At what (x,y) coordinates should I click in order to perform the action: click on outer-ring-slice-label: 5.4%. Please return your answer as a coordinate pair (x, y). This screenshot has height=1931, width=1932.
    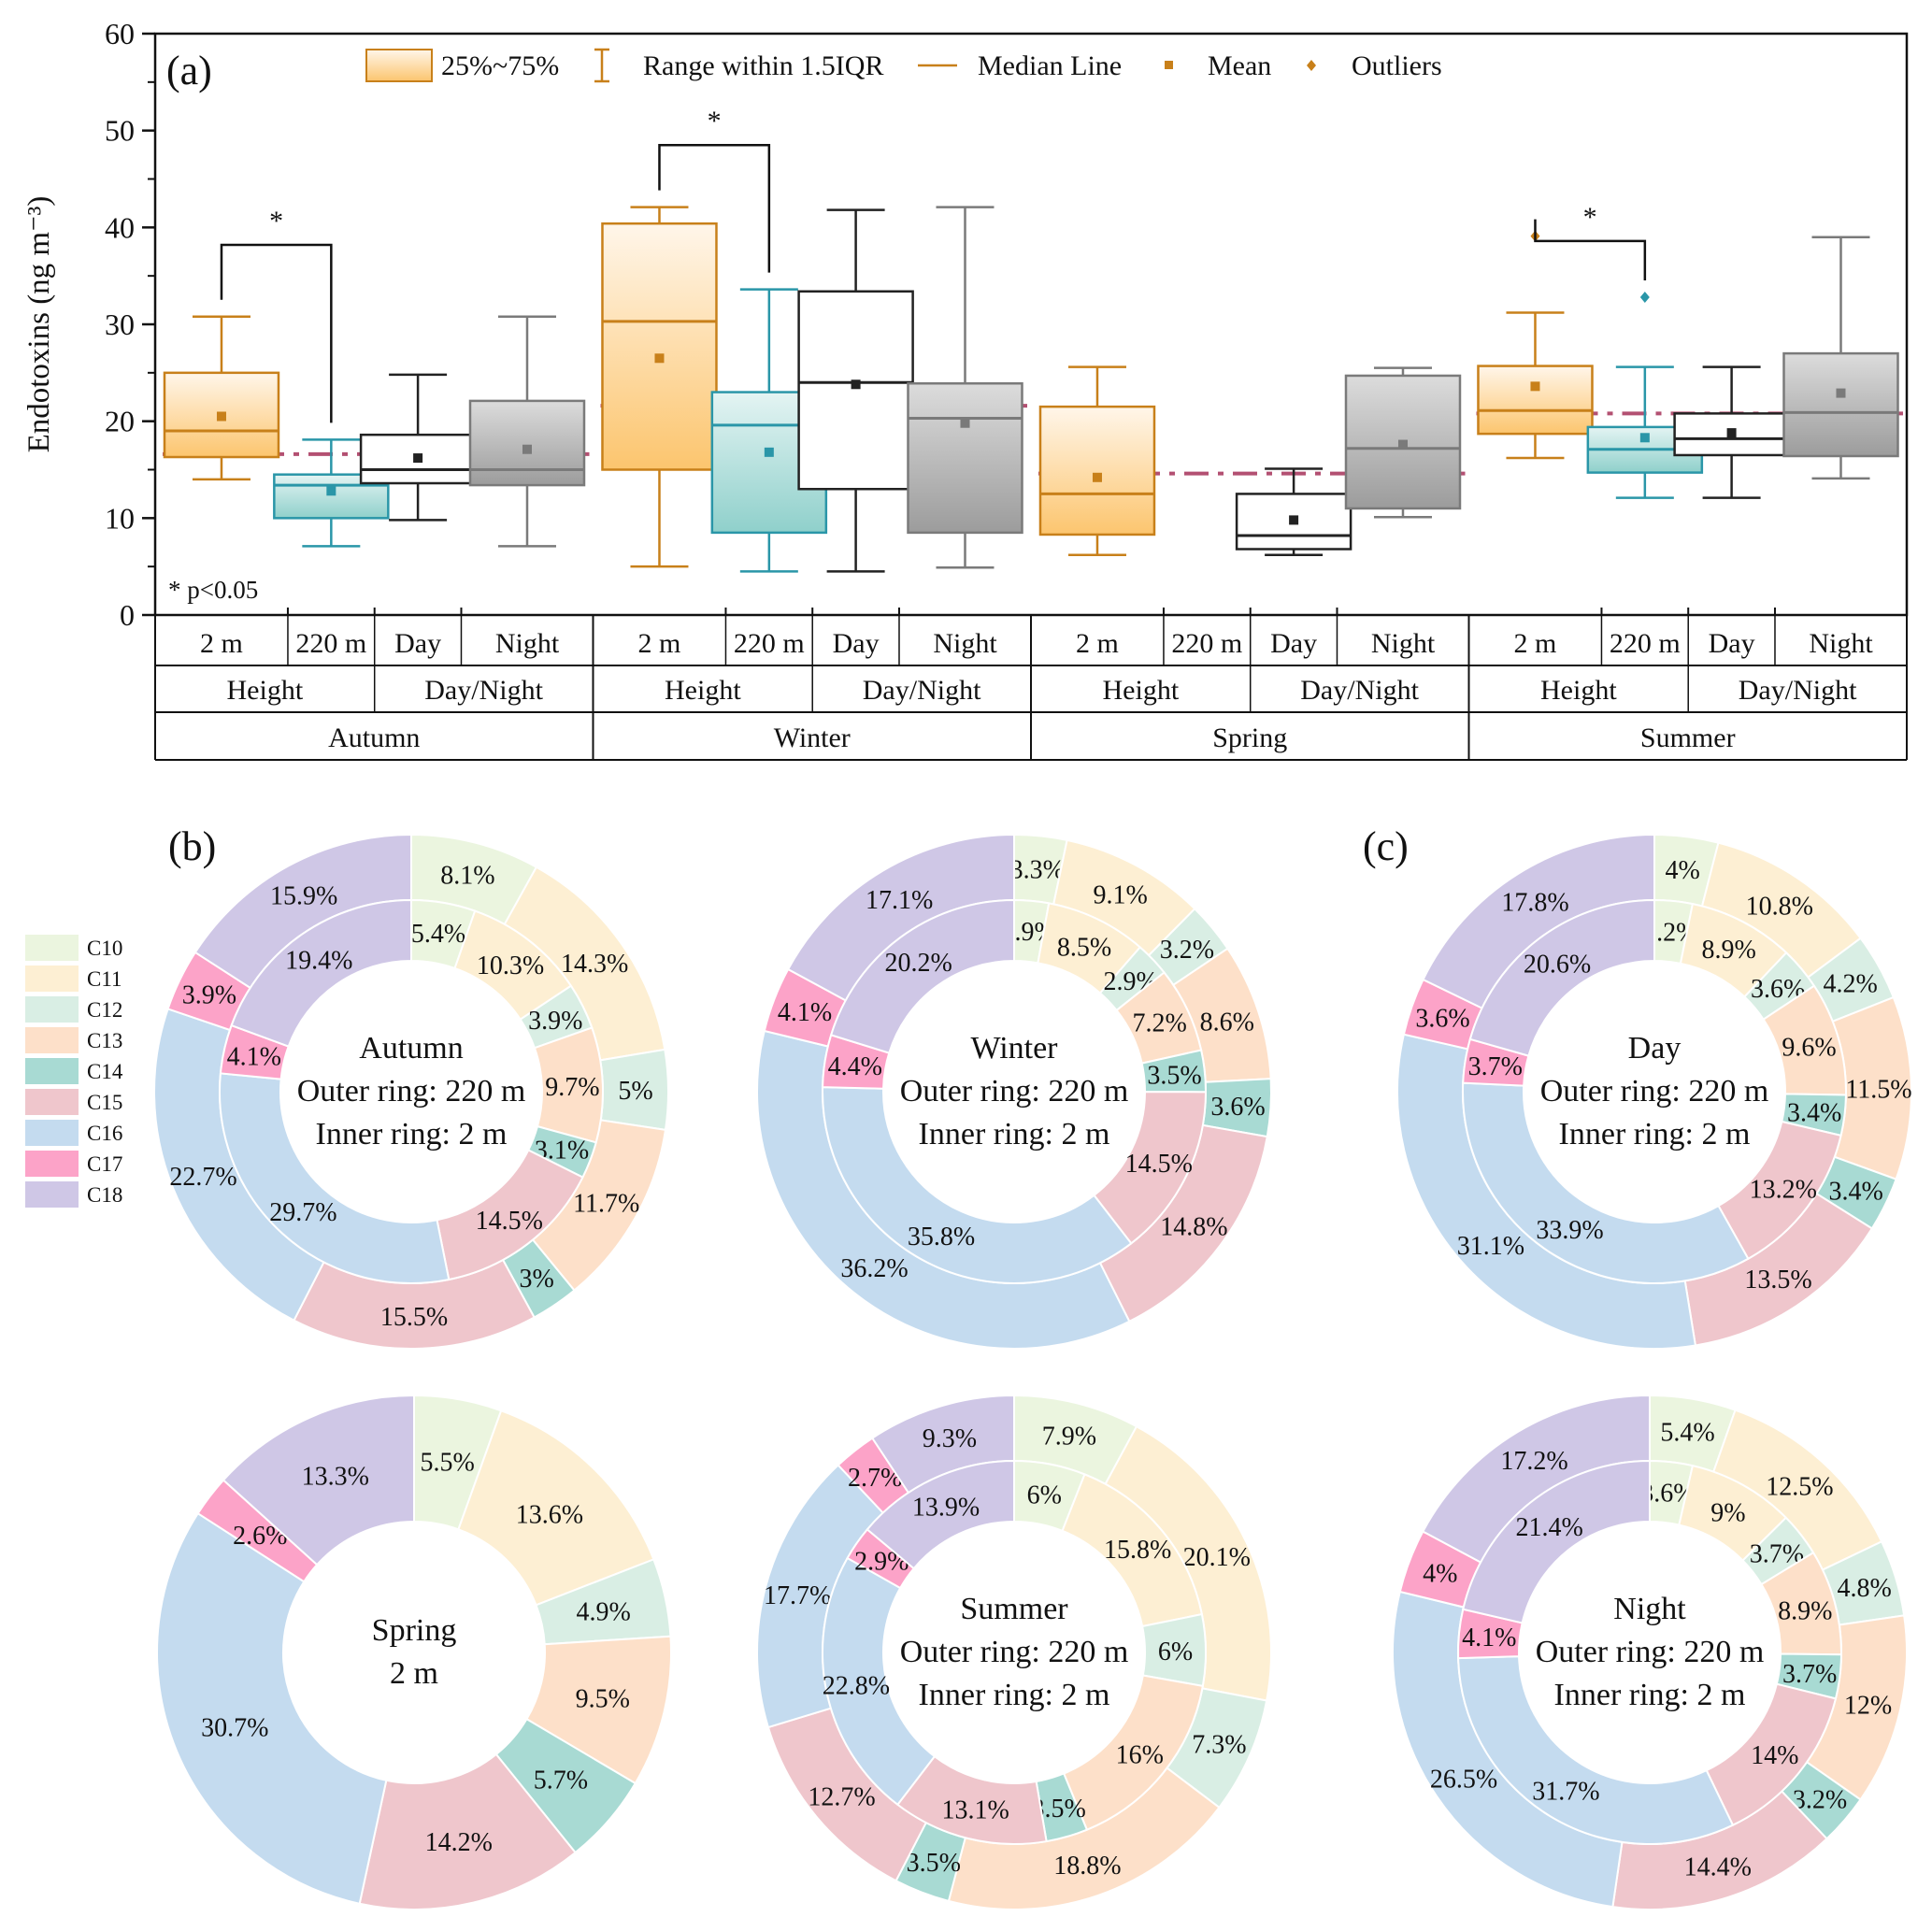
    Looking at the image, I should click on (1687, 1433).